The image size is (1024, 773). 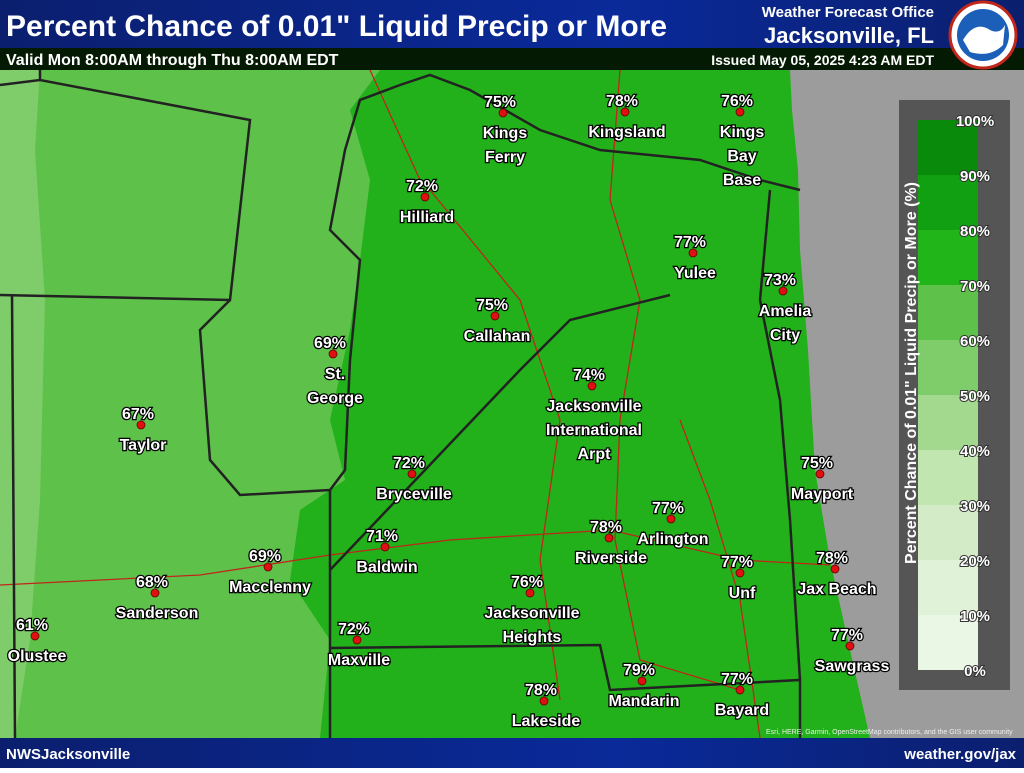 What do you see at coordinates (822, 494) in the screenshot?
I see `location-name: Mayport` at bounding box center [822, 494].